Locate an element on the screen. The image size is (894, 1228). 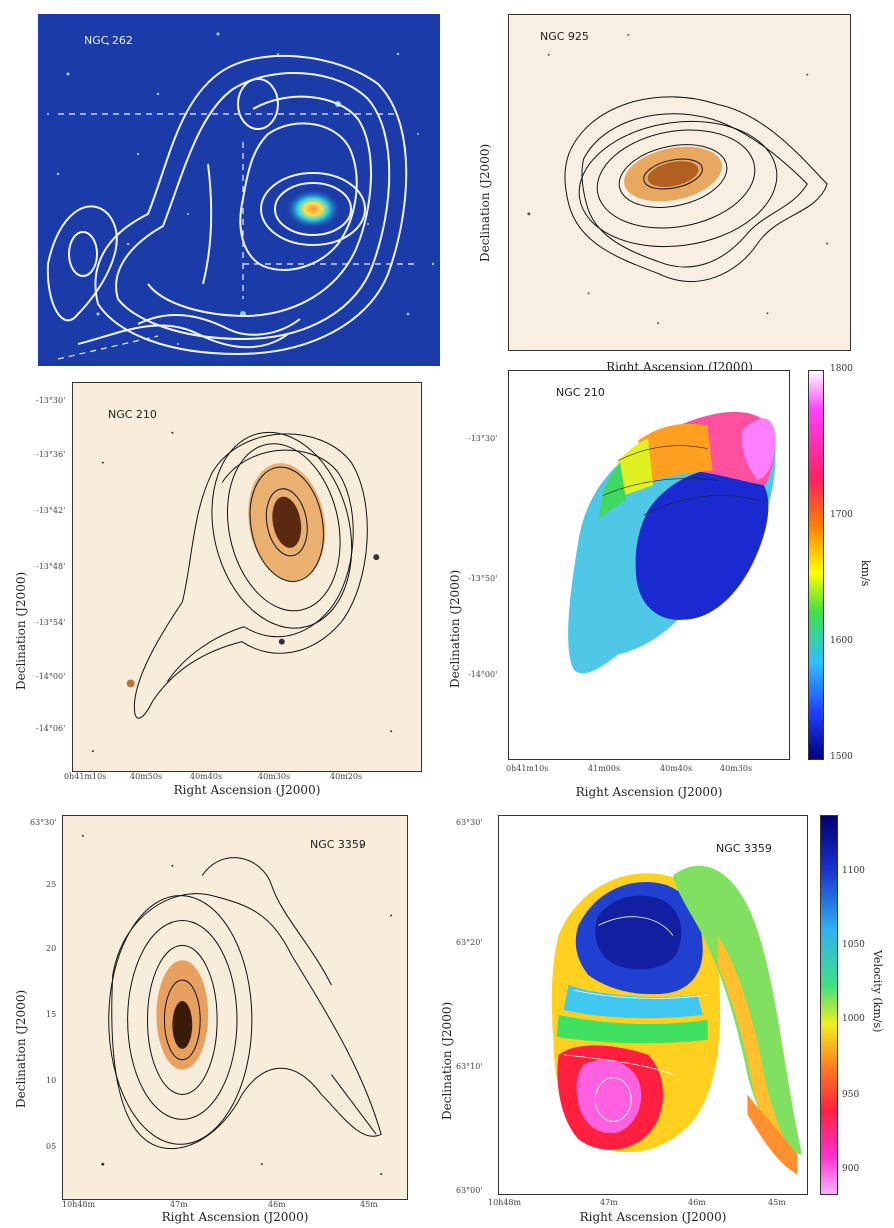
ngc3359-cbar-tick: 1100 is located at coordinates (853, 871).